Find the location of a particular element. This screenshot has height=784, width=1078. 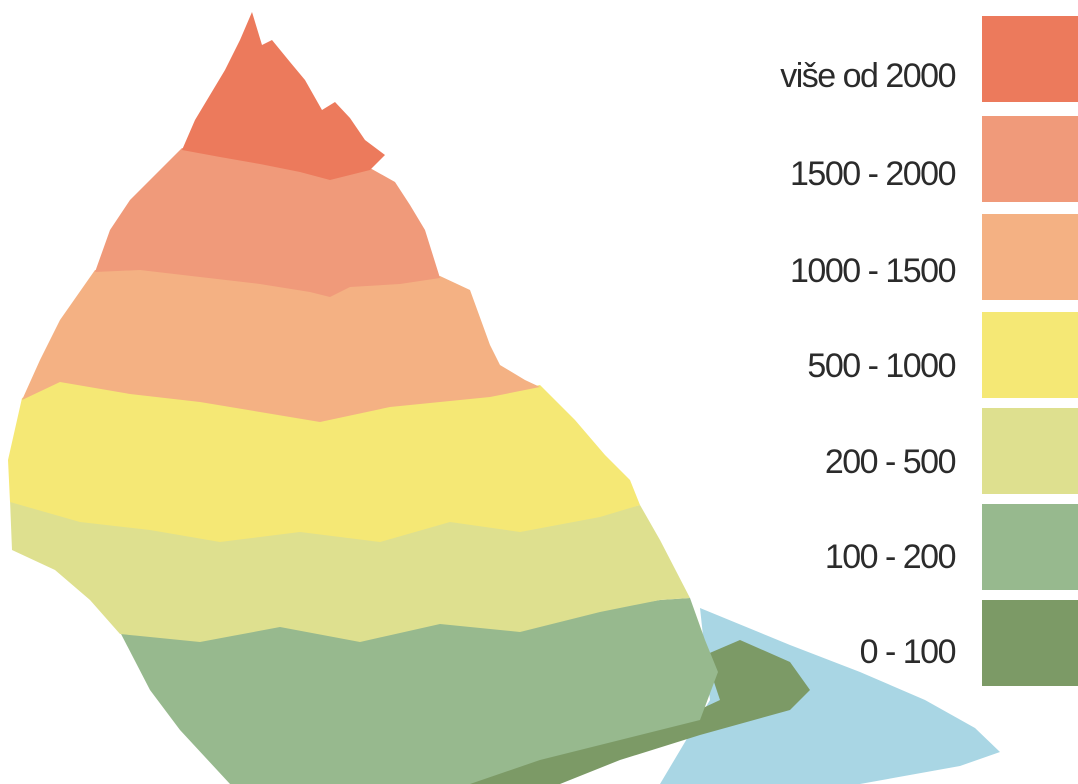

legend-label-1000-1500: 1000 - 1500 is located at coordinates (873, 271).